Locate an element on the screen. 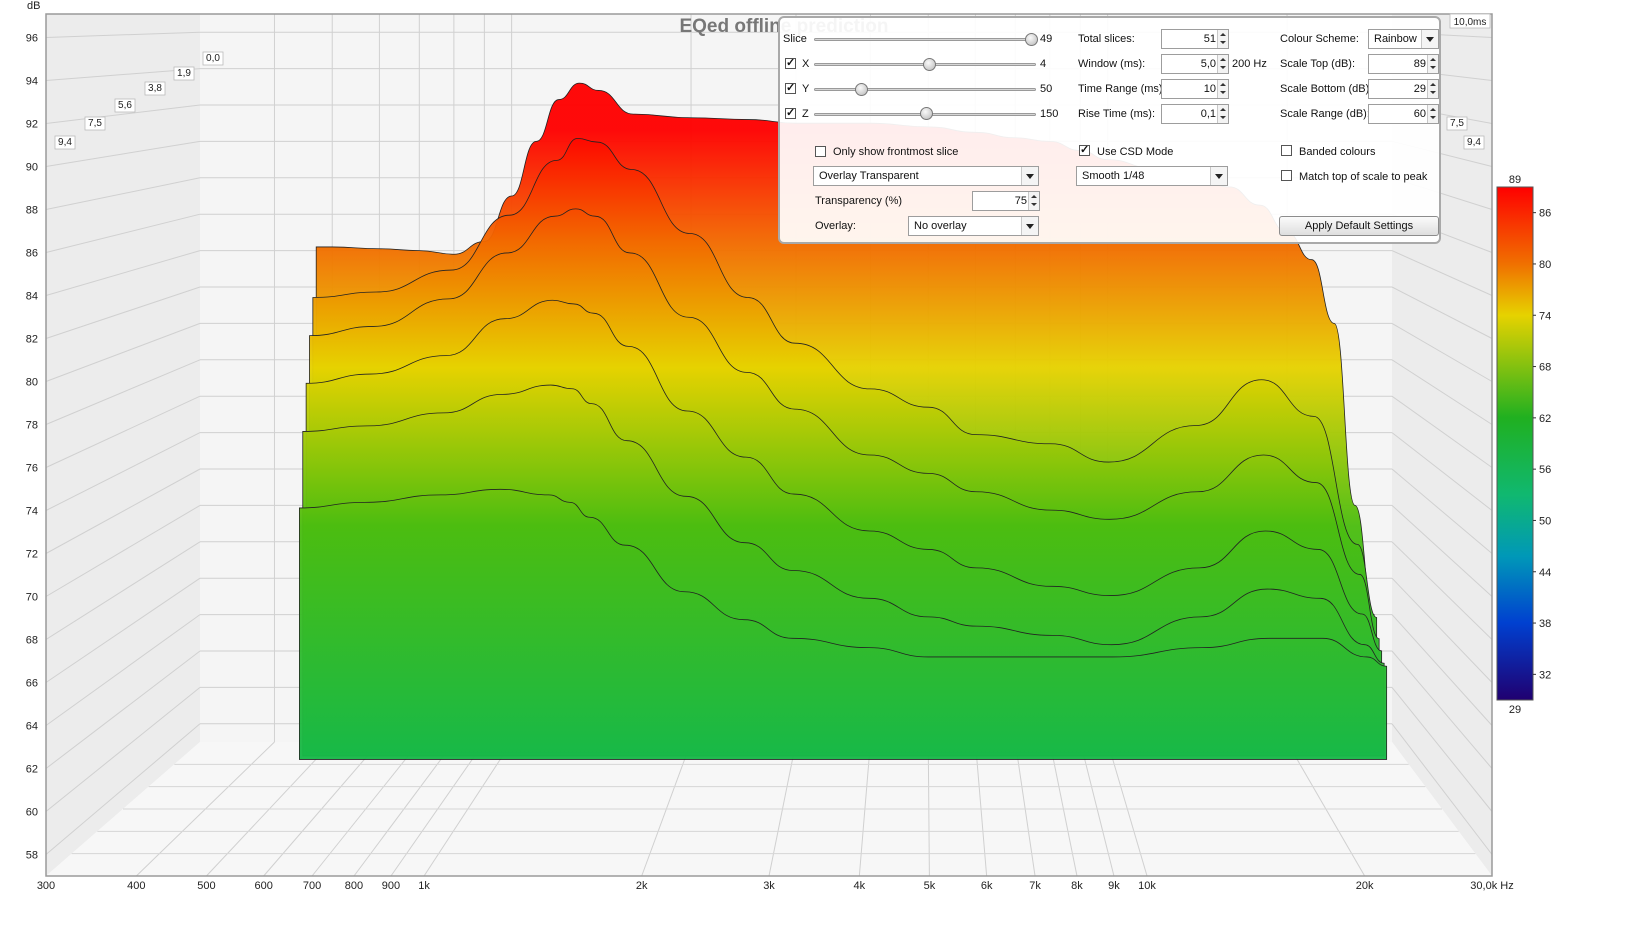  x-tick-label: 10k is located at coordinates (1147, 886).